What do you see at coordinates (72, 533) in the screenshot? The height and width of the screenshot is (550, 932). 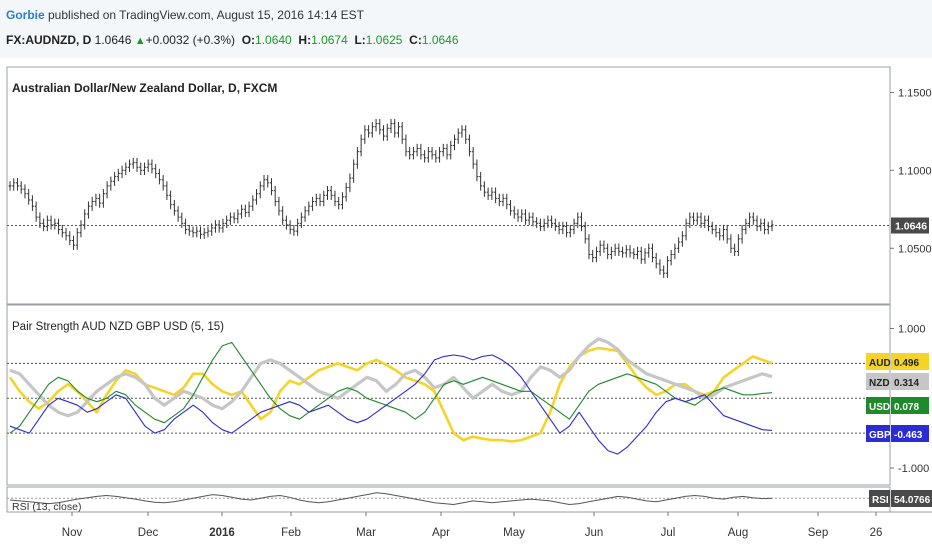 I see `time-tick-label: Nov` at bounding box center [72, 533].